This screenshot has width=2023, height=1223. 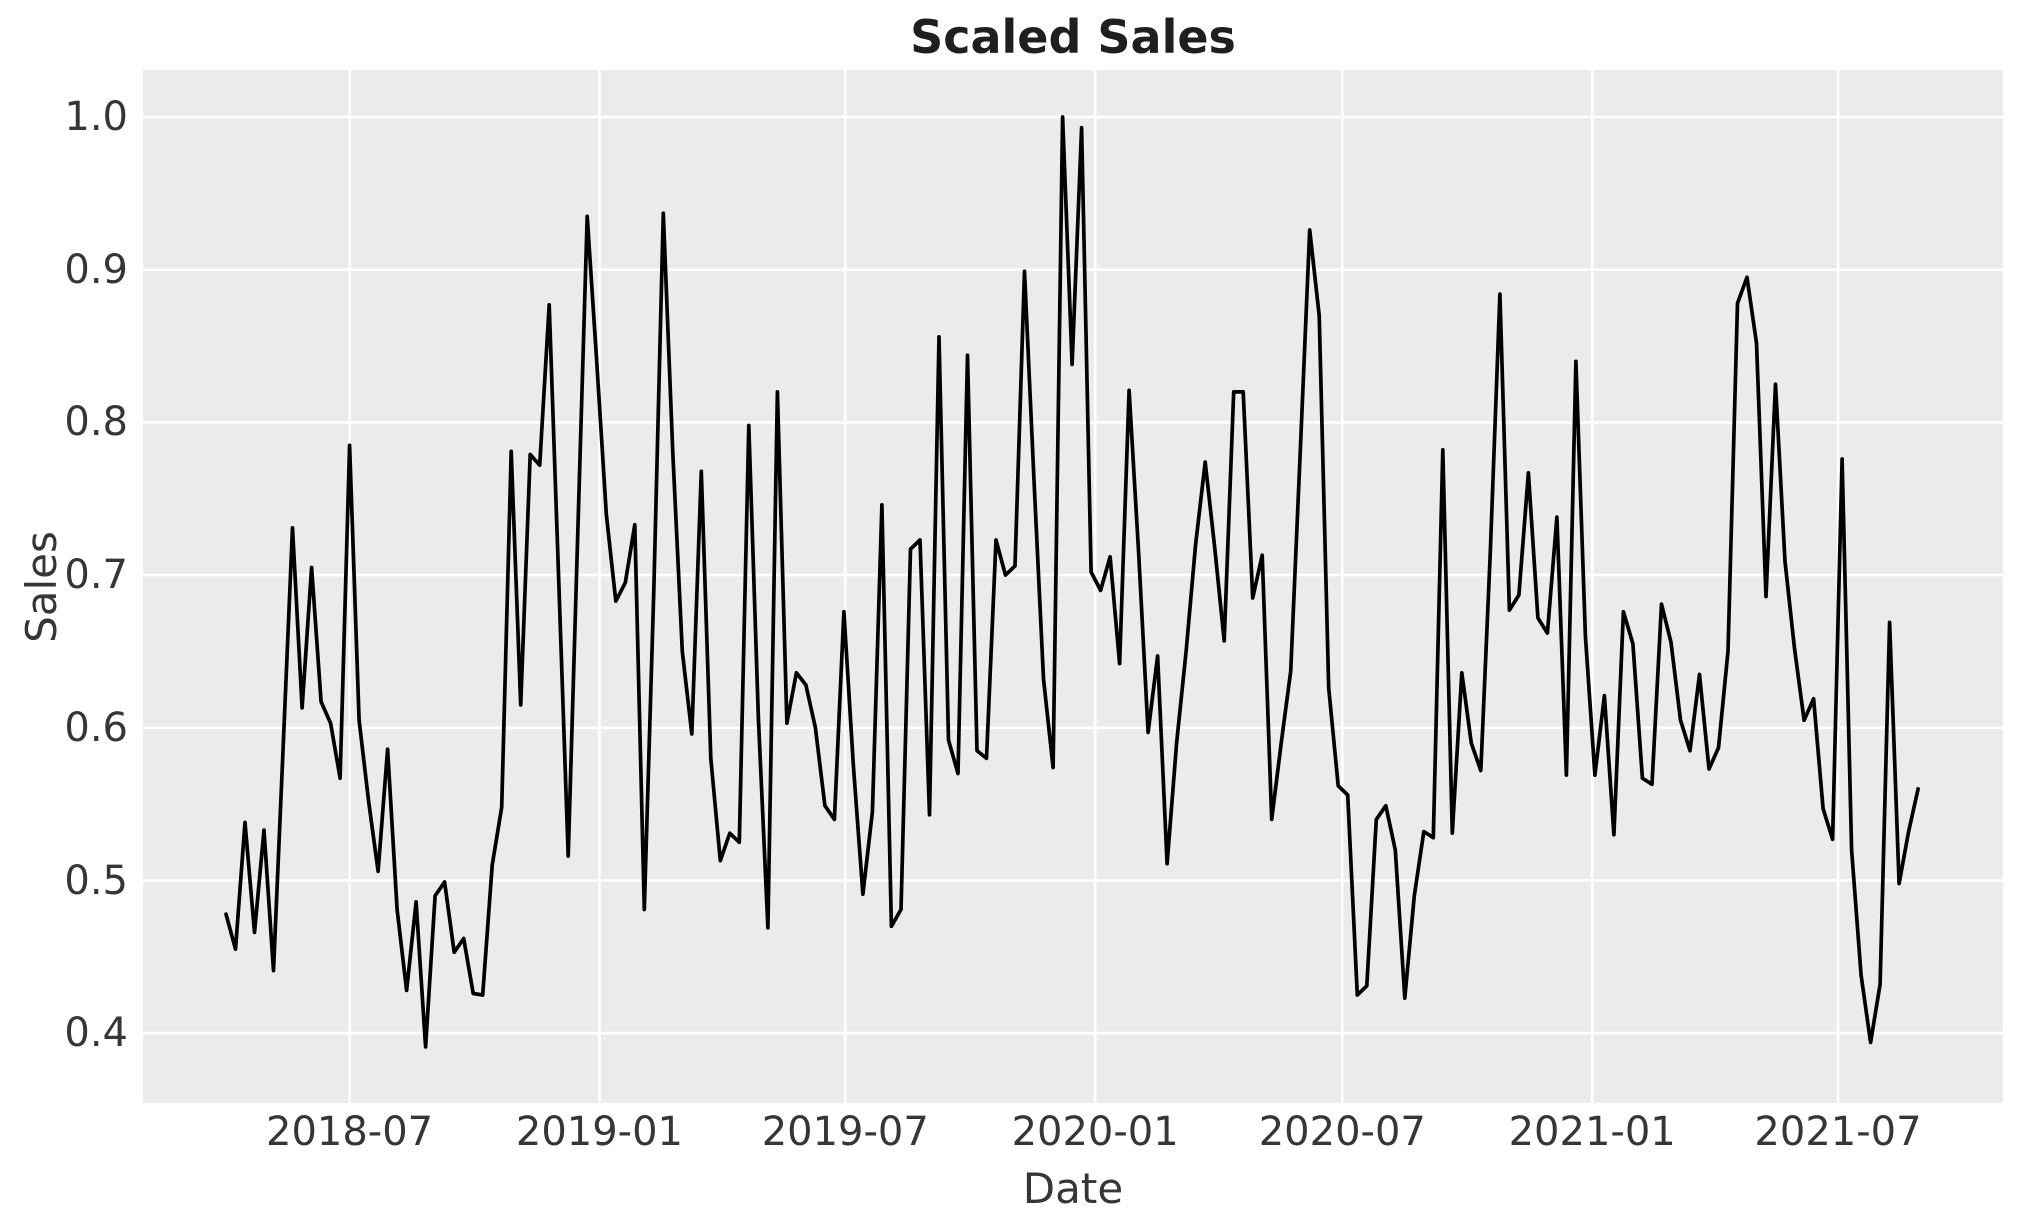 What do you see at coordinates (1838, 1132) in the screenshot?
I see `x-tick-label: 2021-07` at bounding box center [1838, 1132].